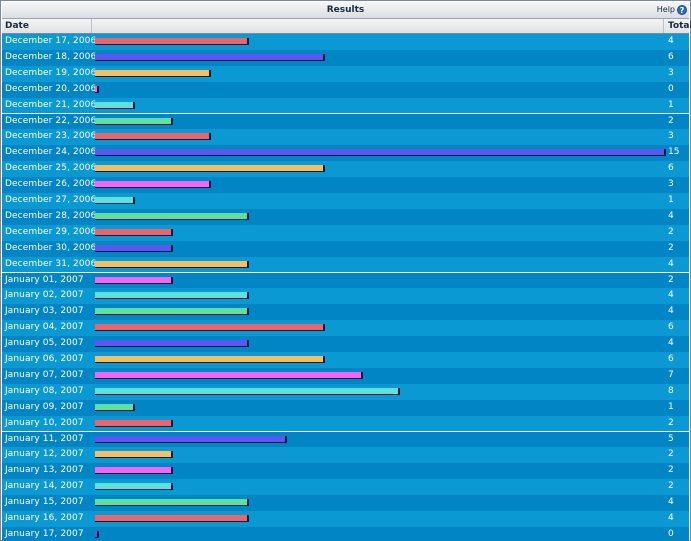 This screenshot has width=691, height=541. Describe the element at coordinates (44, 343) in the screenshot. I see `row-date: January 05, 2007` at that location.